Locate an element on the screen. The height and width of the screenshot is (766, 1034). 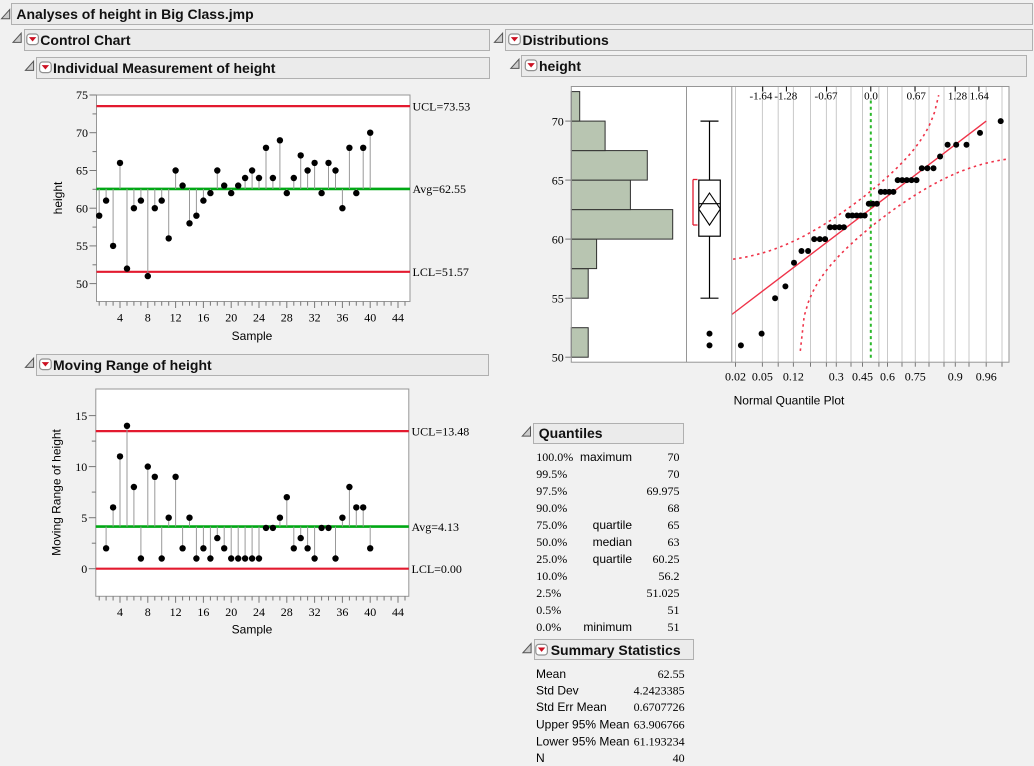
svg-text: 75 is located at coordinates (82, 95).